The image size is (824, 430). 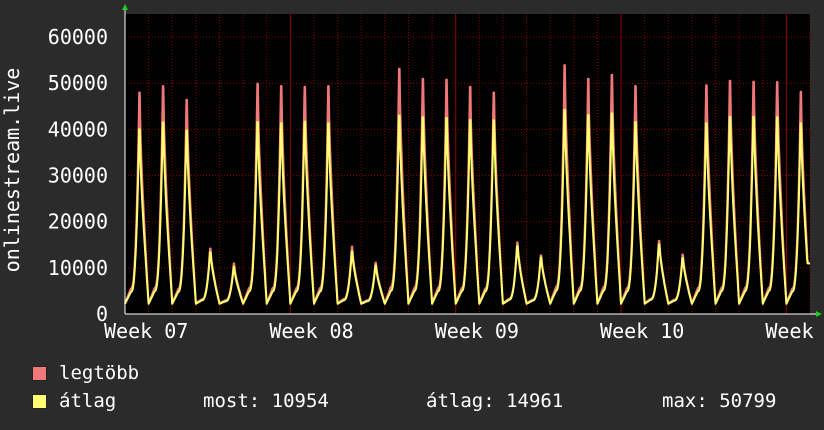 What do you see at coordinates (39, 373) in the screenshot?
I see `legend-swatch-max` at bounding box center [39, 373].